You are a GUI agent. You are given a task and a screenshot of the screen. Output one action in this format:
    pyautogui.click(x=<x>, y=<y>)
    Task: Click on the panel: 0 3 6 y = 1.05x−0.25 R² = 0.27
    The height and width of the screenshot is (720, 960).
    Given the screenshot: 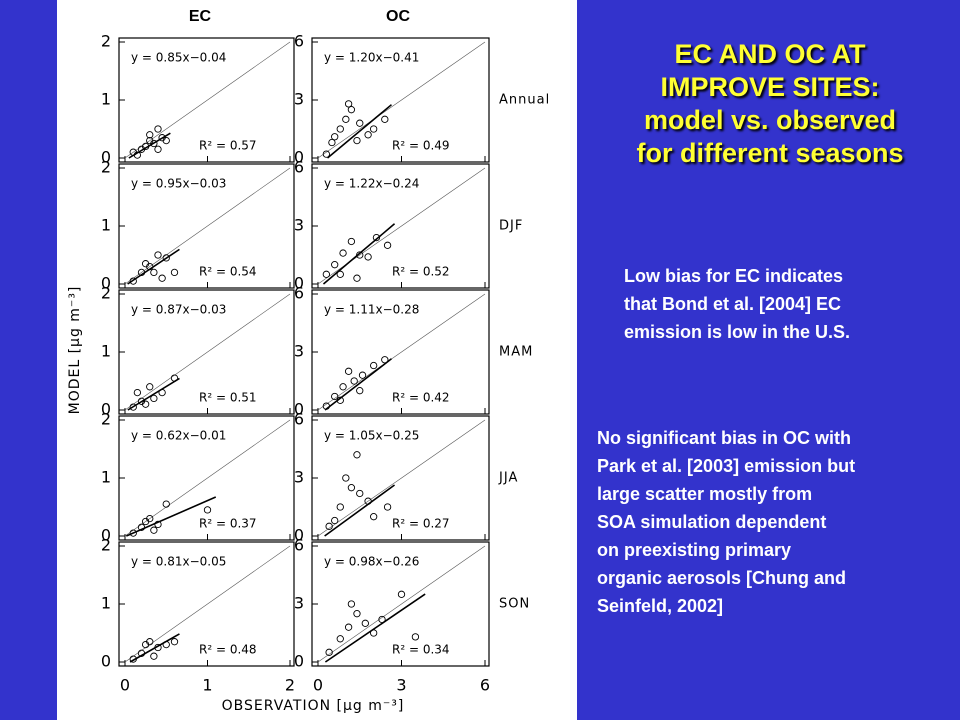 What is the action you would take?
    pyautogui.click(x=392, y=477)
    